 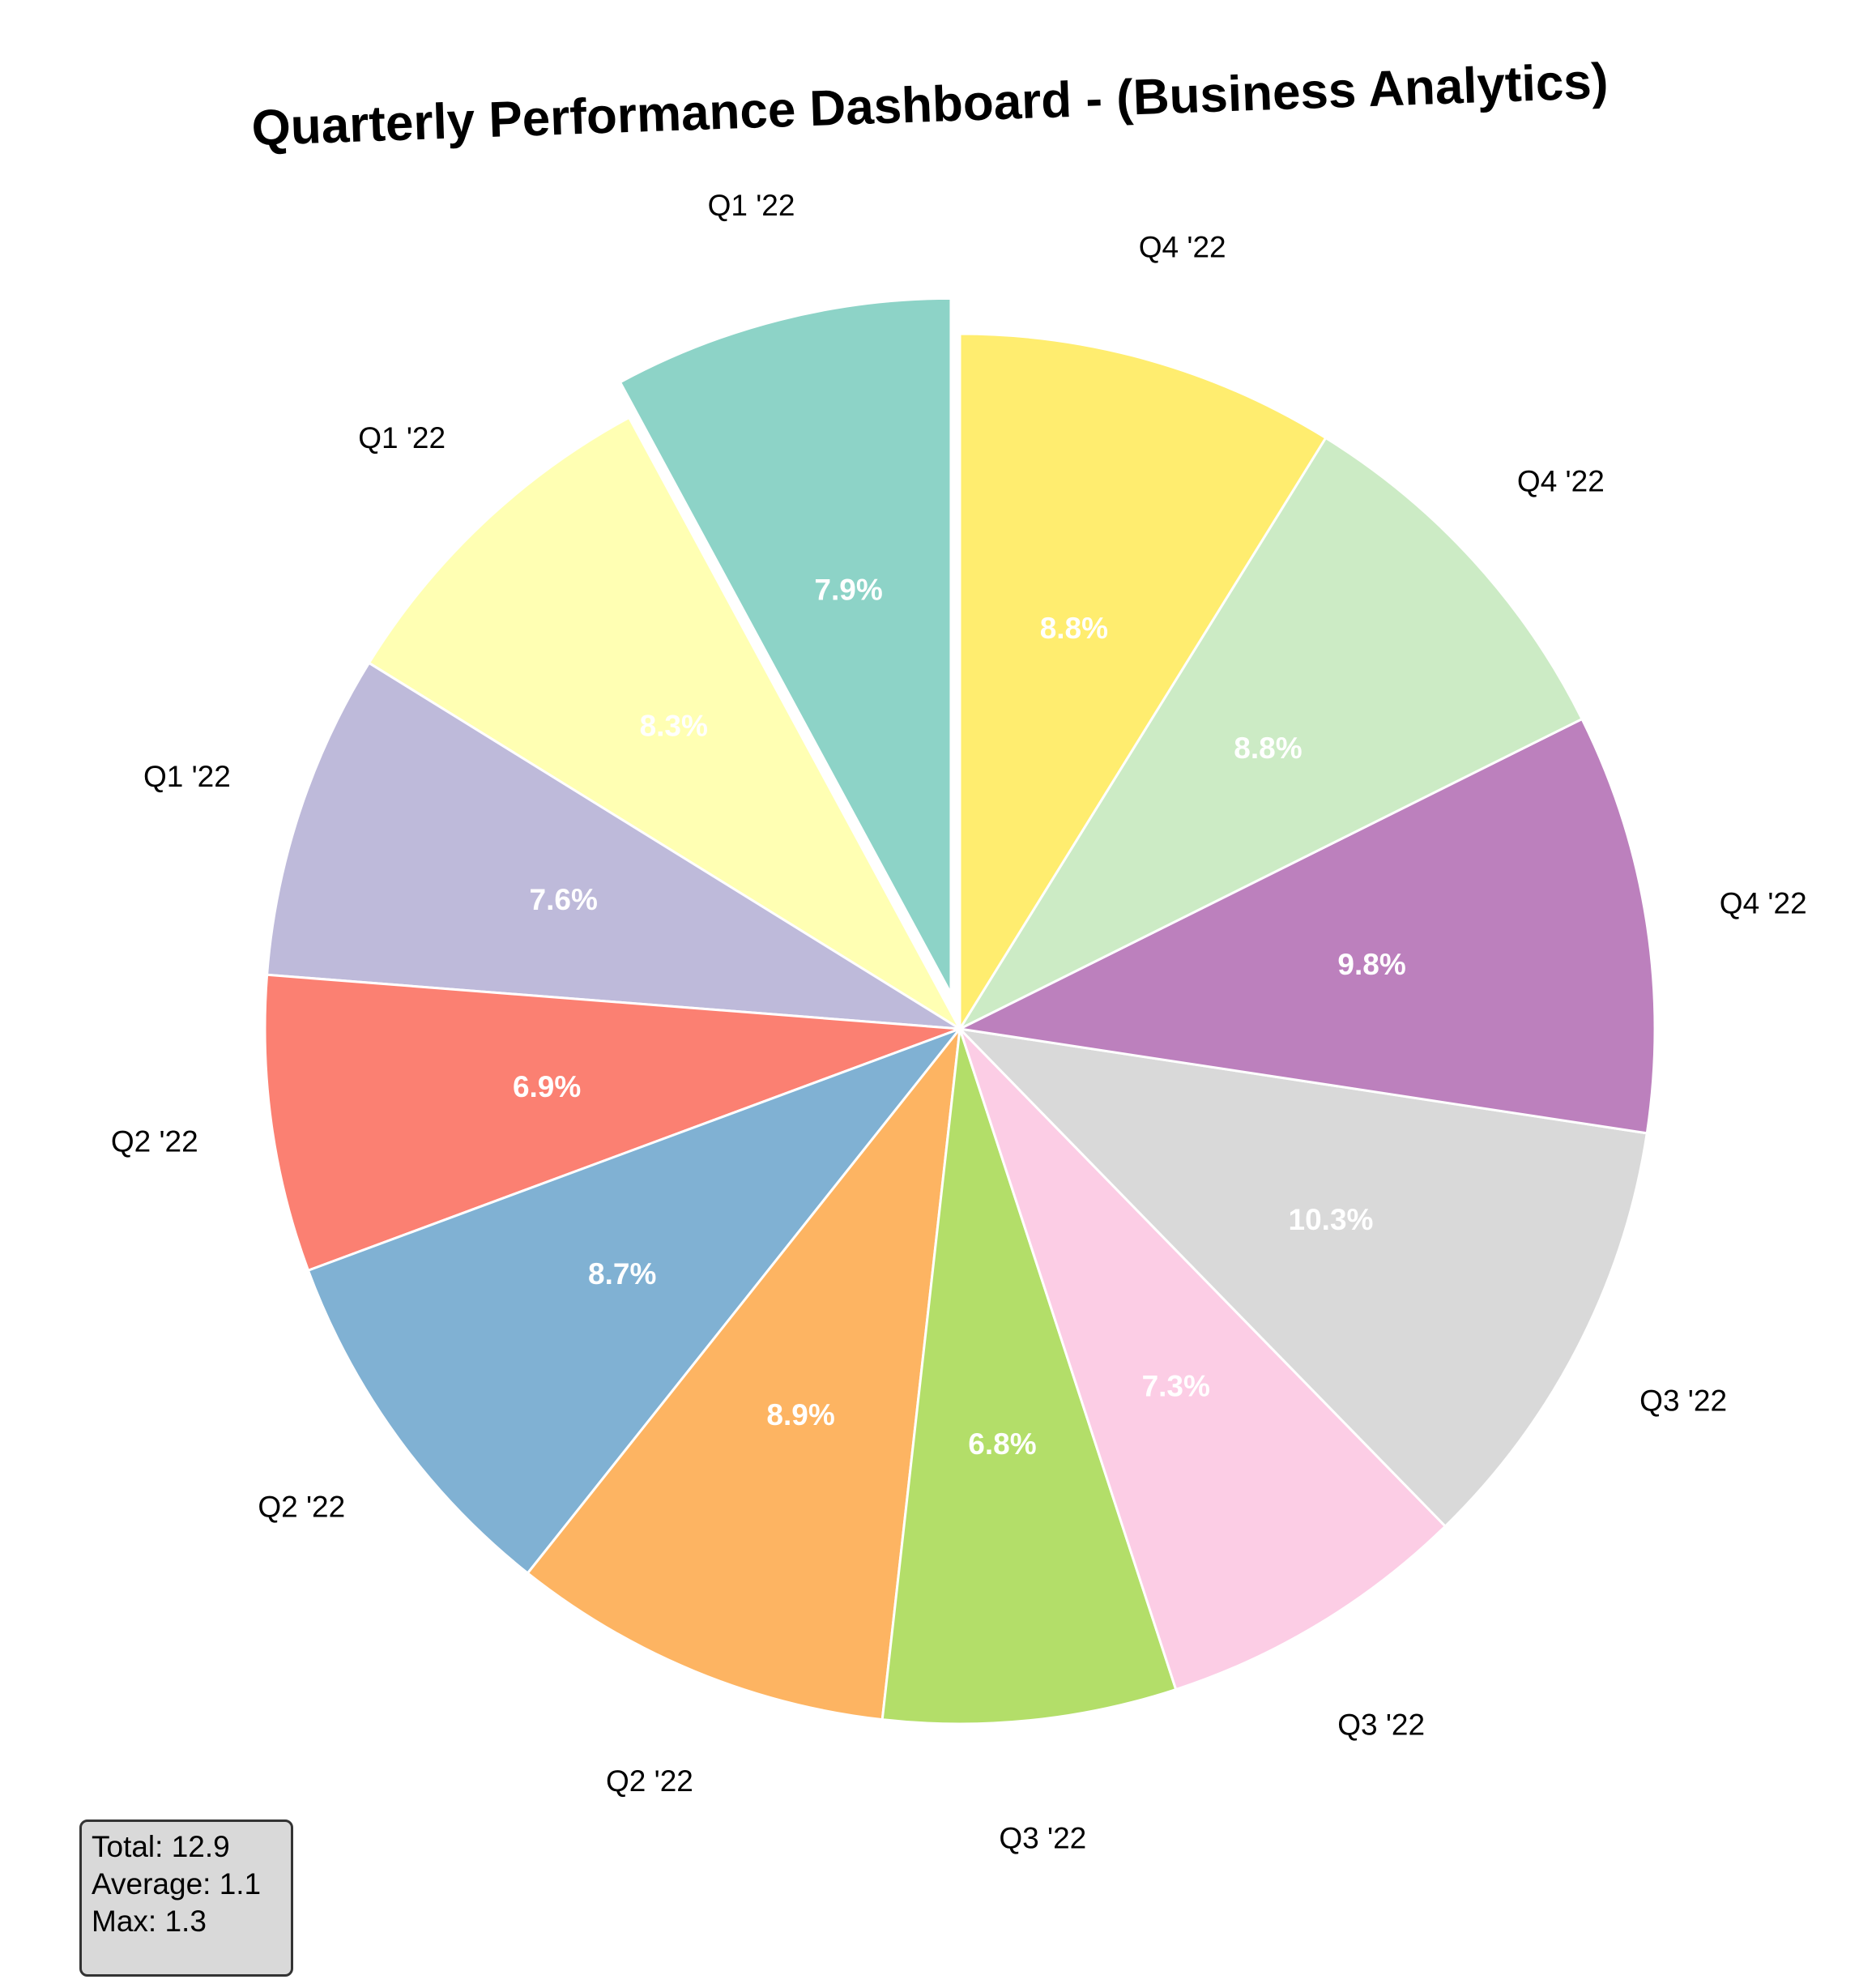 What do you see at coordinates (1176, 1385) in the screenshot?
I see `slice-percent-label: 7.3%` at bounding box center [1176, 1385].